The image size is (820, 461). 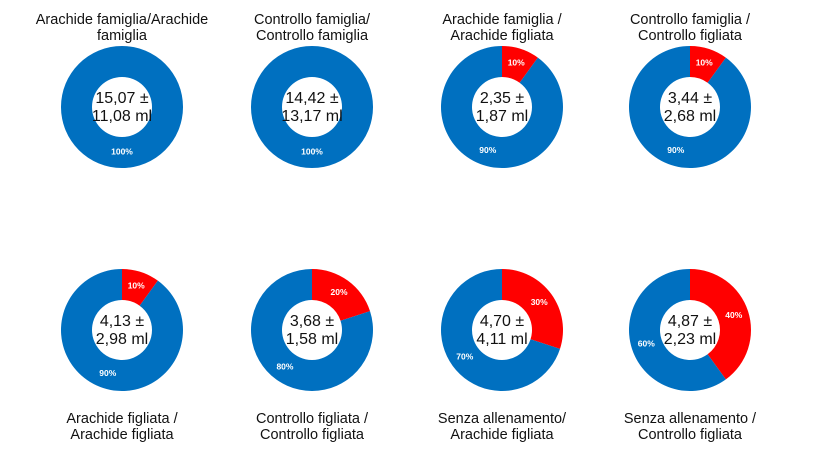 What do you see at coordinates (690, 20) in the screenshot?
I see `chart-title: Controllo famiglia /` at bounding box center [690, 20].